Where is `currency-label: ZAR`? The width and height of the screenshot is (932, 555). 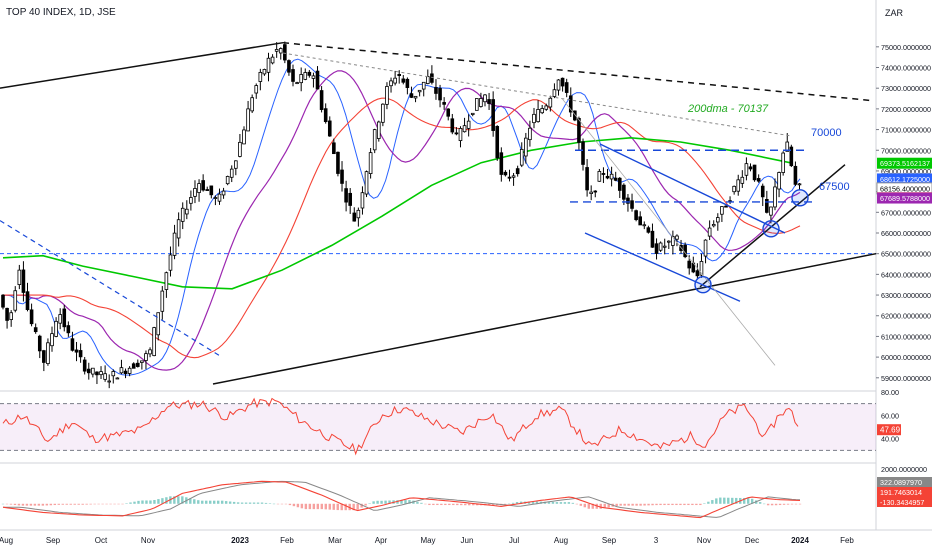
currency-label: ZAR is located at coordinates (894, 13).